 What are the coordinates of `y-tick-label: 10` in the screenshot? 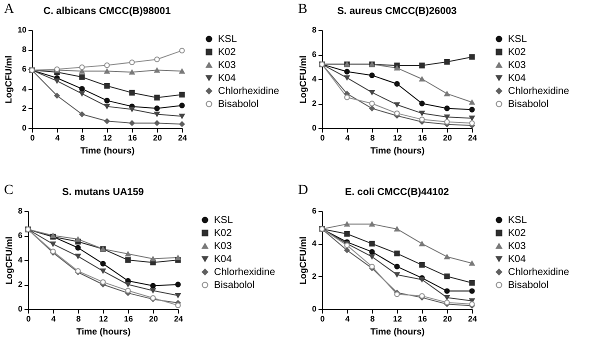 It's located at (23, 30).